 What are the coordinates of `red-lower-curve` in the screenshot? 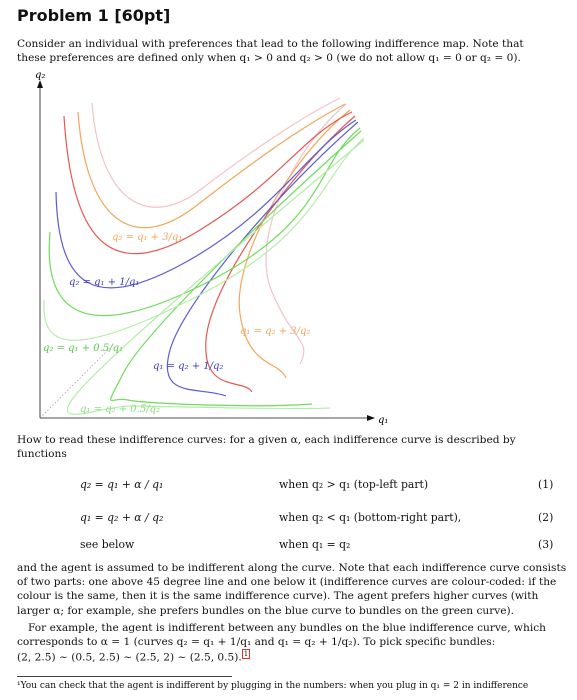 It's located at (280, 254).